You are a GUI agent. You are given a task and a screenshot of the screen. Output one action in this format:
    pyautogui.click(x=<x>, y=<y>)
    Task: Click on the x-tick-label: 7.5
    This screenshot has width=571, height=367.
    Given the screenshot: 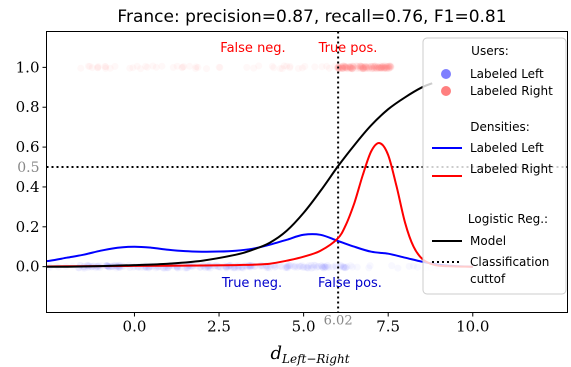 What is the action you would take?
    pyautogui.click(x=388, y=327)
    